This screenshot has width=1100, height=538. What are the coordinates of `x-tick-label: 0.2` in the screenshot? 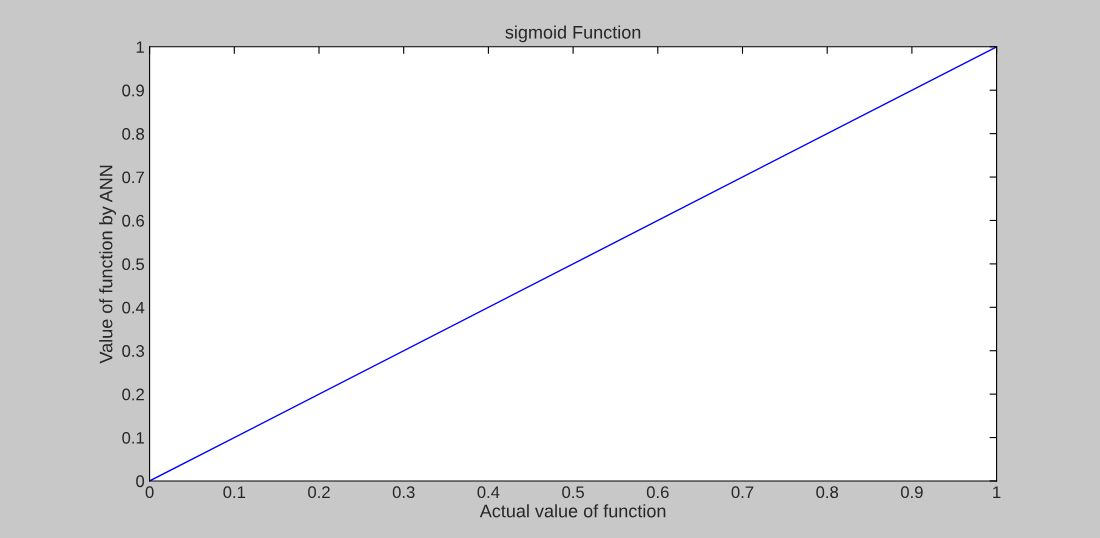 It's located at (319, 492).